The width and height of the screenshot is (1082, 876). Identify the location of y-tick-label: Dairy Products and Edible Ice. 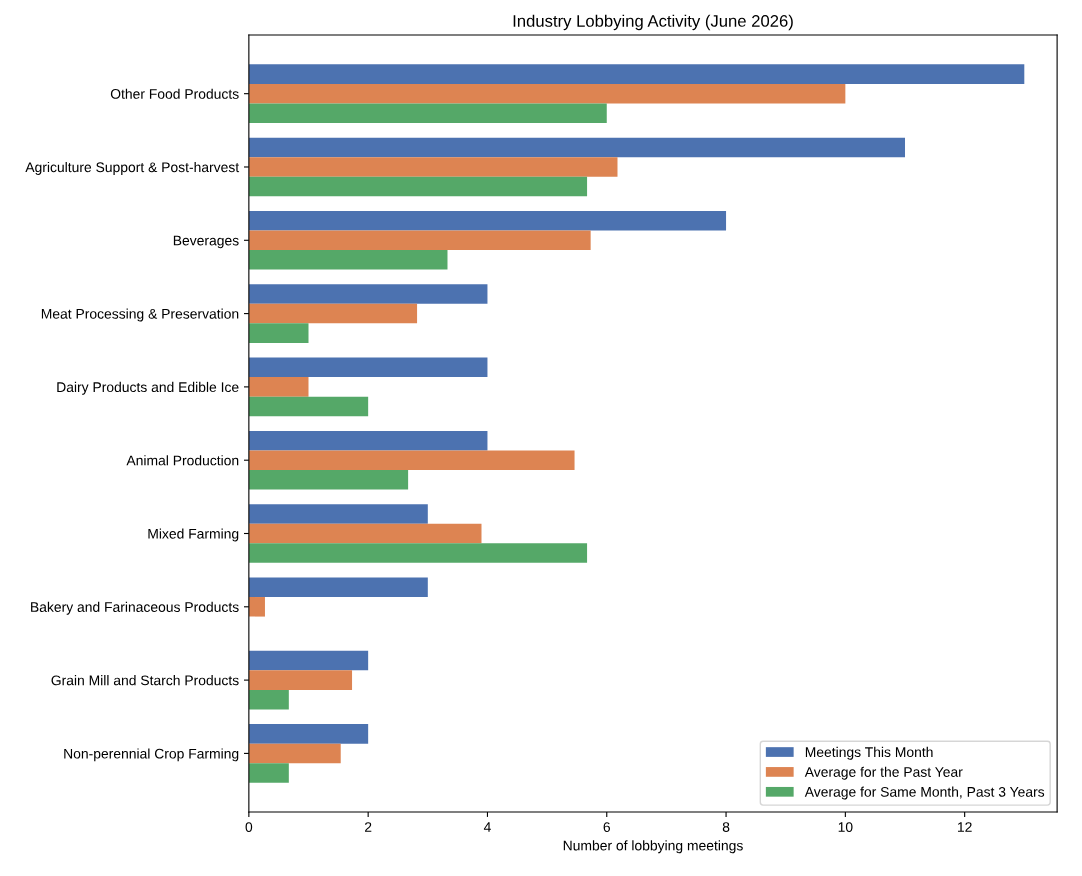
(148, 388).